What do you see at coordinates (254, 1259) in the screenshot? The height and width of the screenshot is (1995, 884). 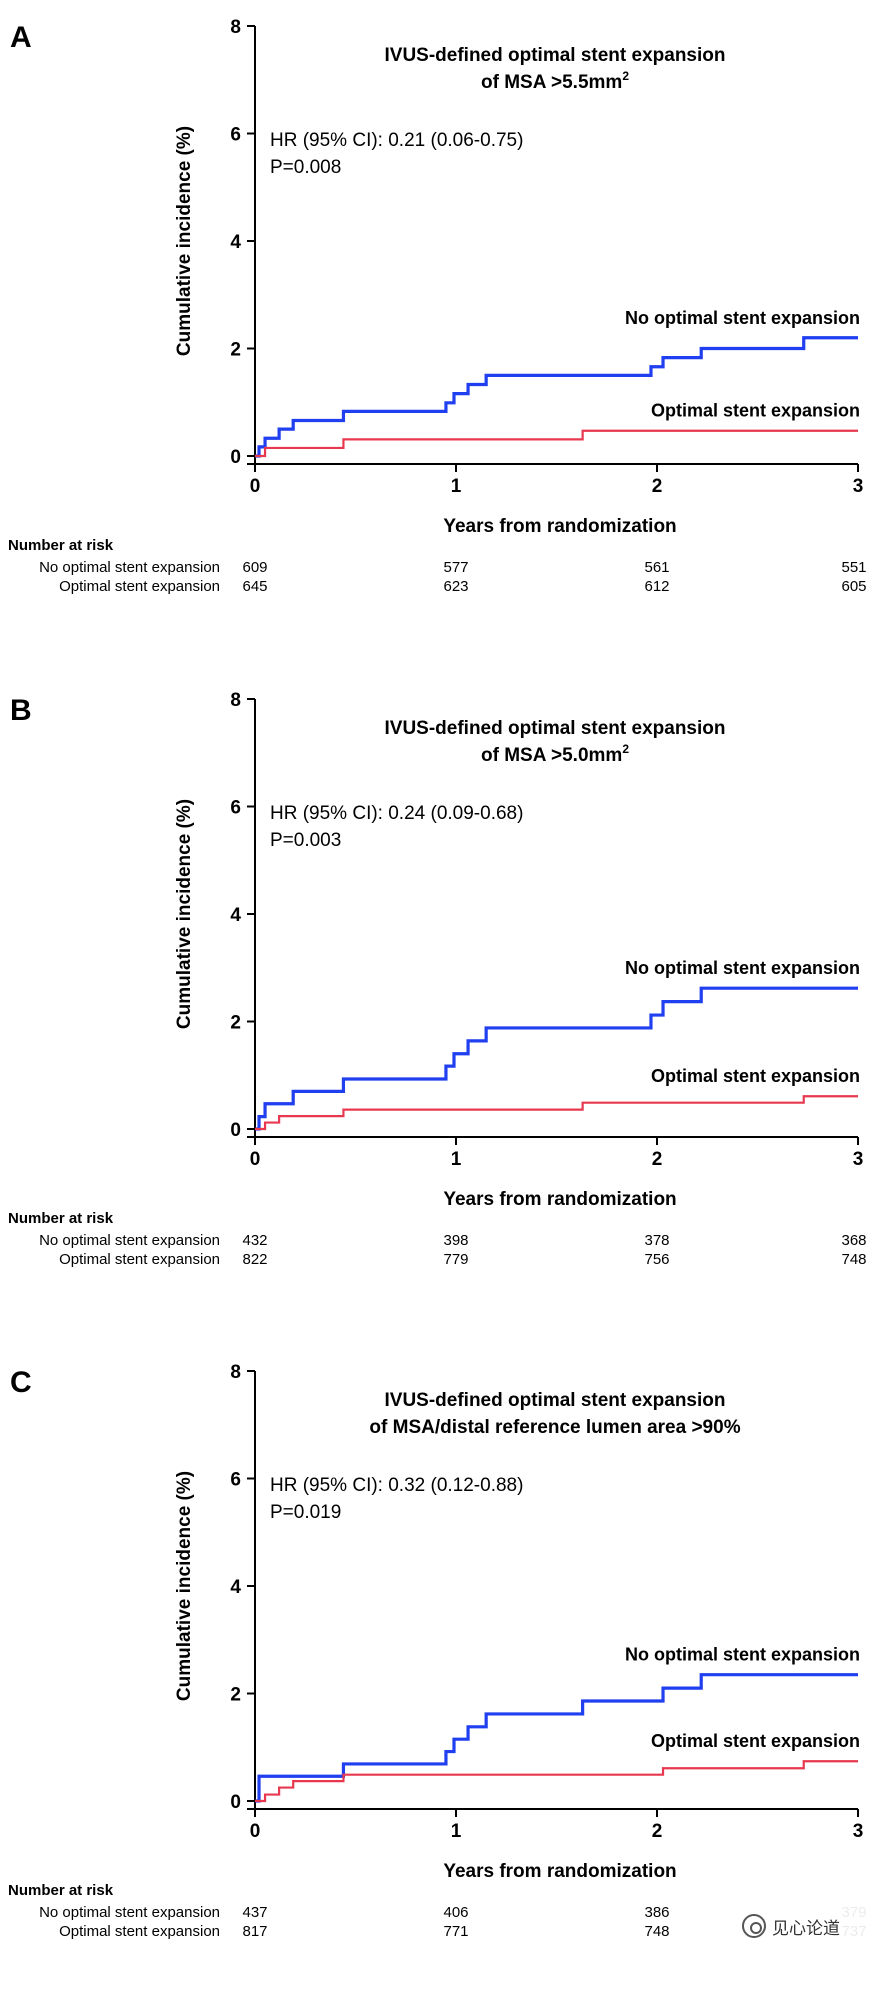 I see `risk-value: 822` at bounding box center [254, 1259].